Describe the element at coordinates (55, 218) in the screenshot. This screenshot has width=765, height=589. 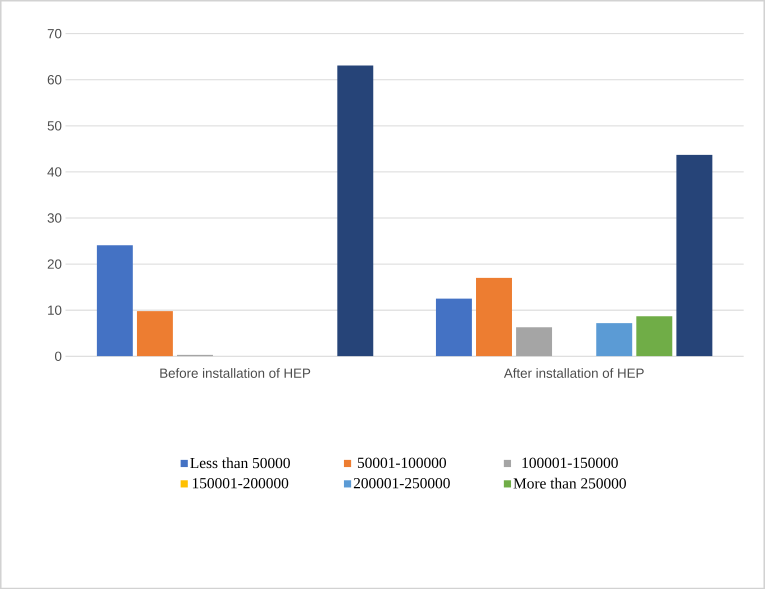
I see `y-tick-label: 30` at that location.